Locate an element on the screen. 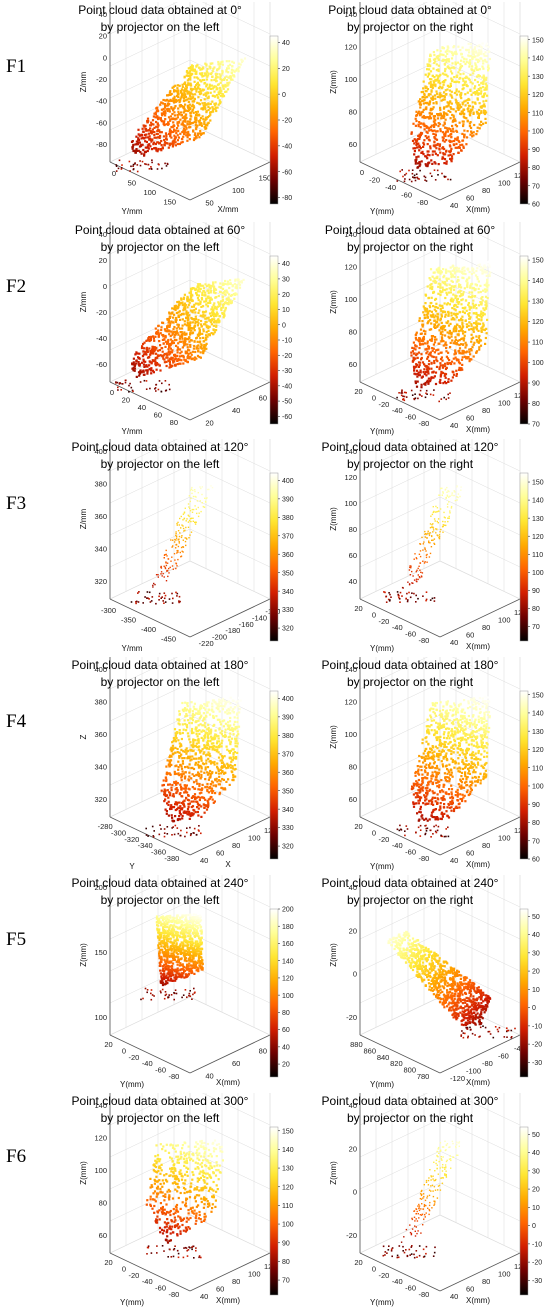 The width and height of the screenshot is (550, 1314). axis-grid-line is located at coordinates (230, 143).